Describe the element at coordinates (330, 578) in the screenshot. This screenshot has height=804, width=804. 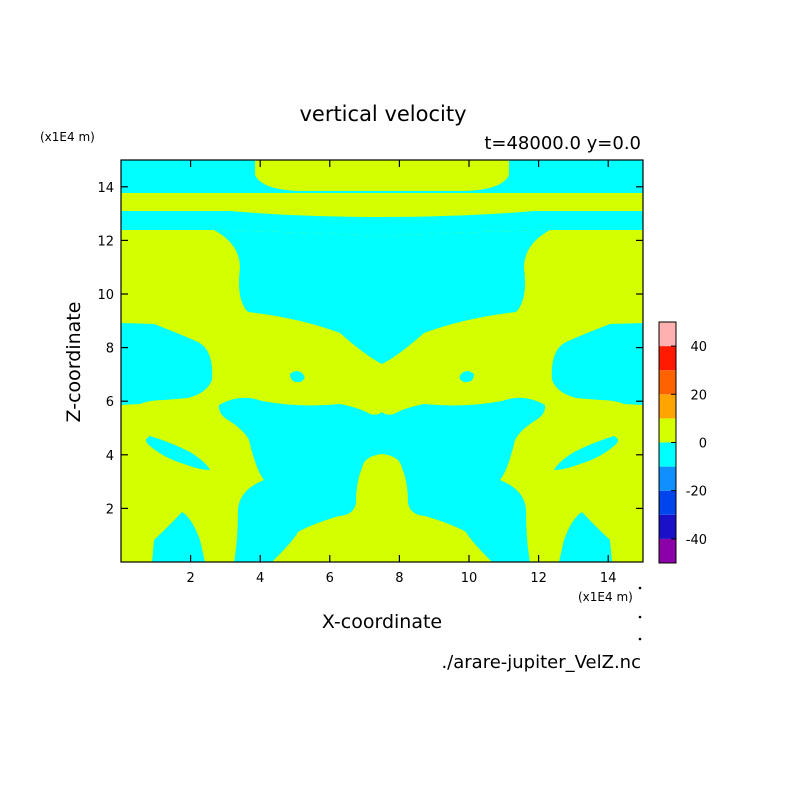
I see `x-tick-label: 6` at that location.